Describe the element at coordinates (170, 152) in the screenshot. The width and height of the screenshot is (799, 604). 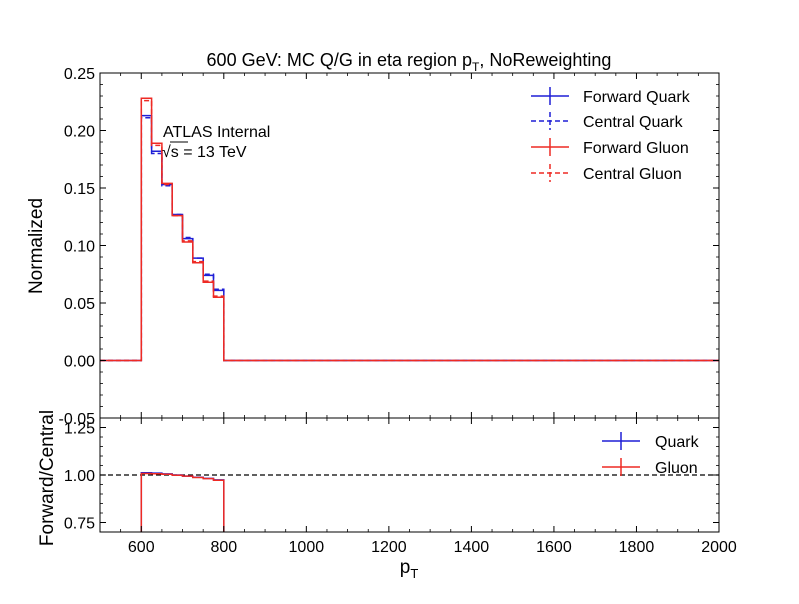
I see `energy-sqrt-s: √s` at that location.